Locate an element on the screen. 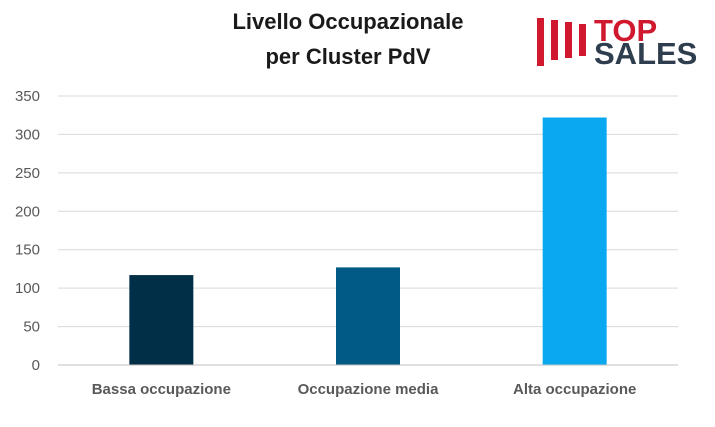  chart-title: Livello Occupazionale per Cluster PdV is located at coordinates (347, 39).